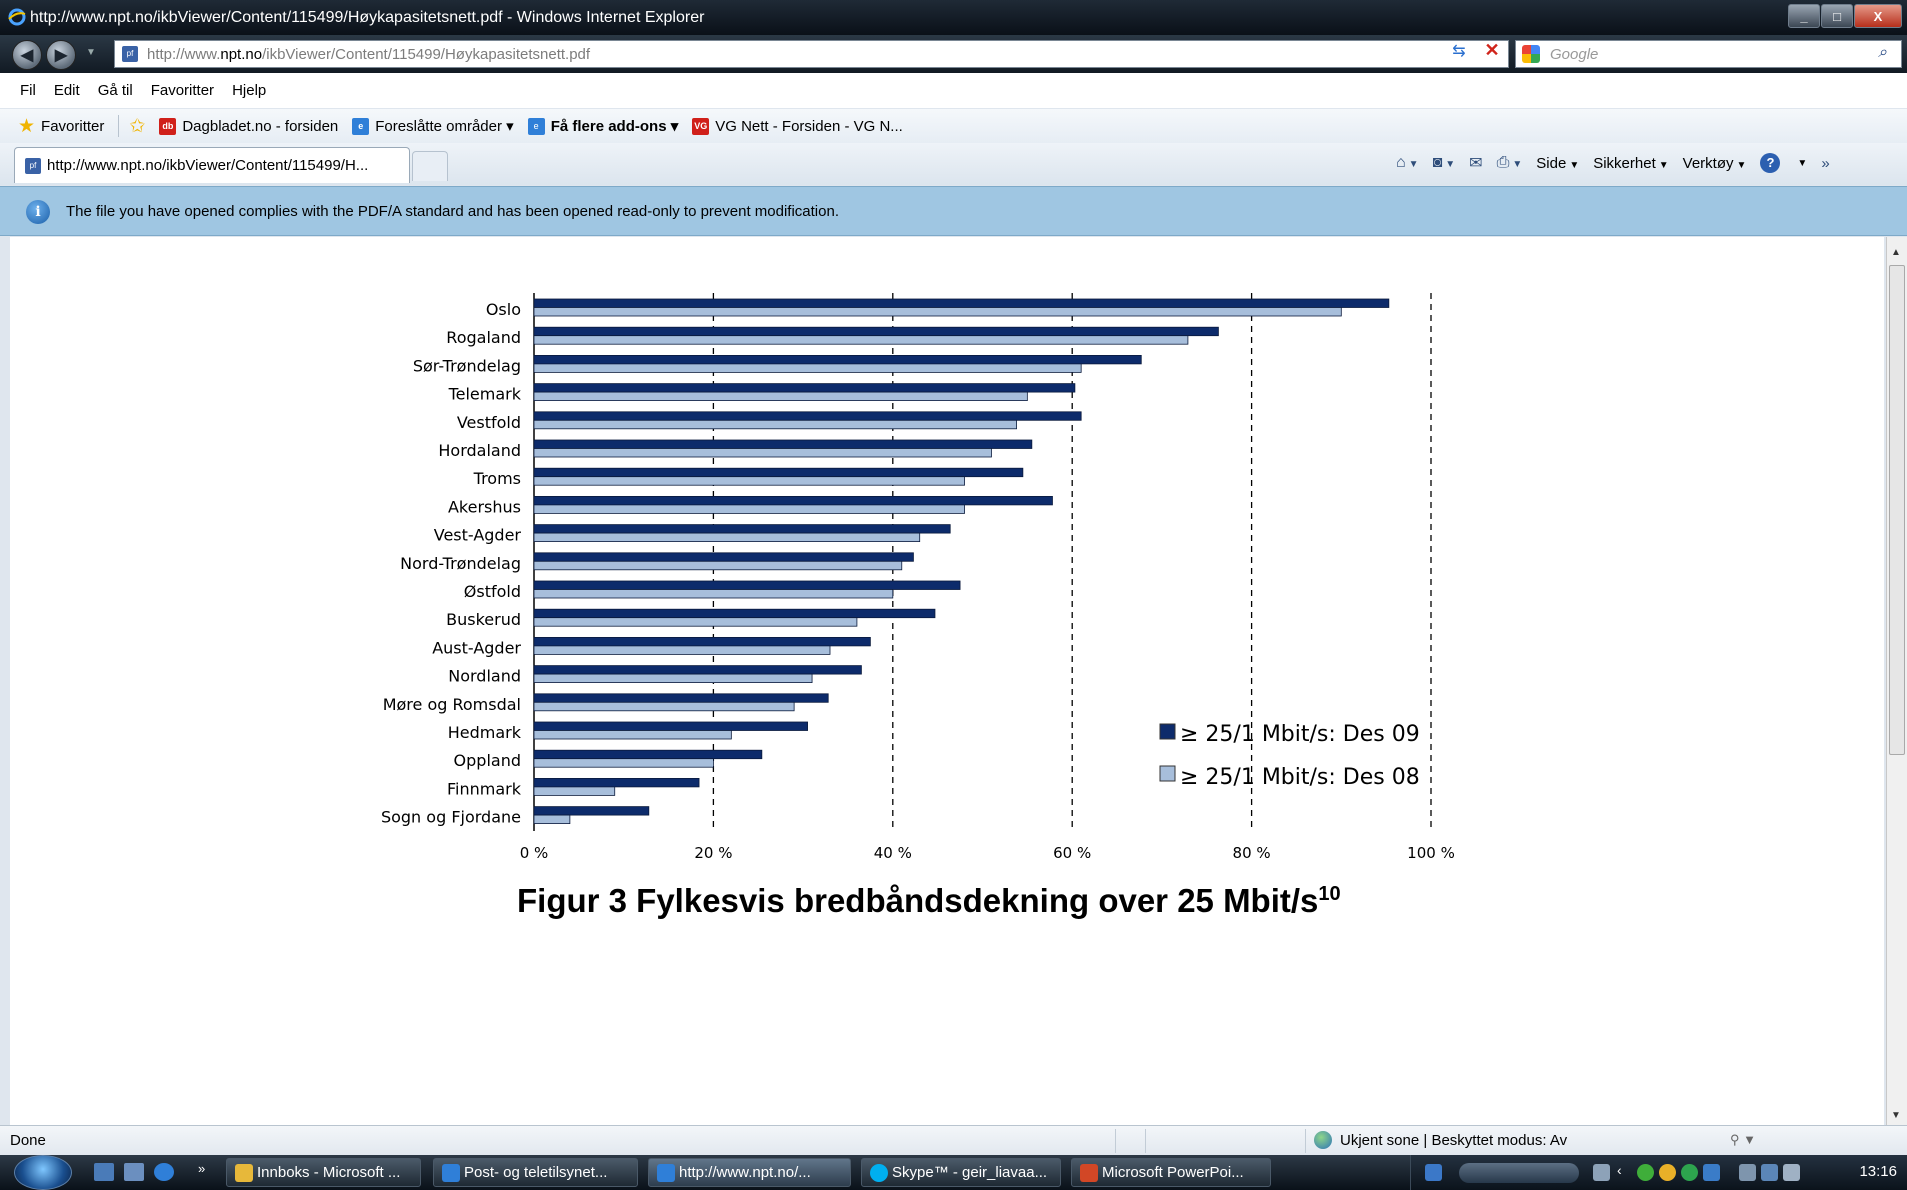  I want to click on volume-icon, so click(1601, 1172).